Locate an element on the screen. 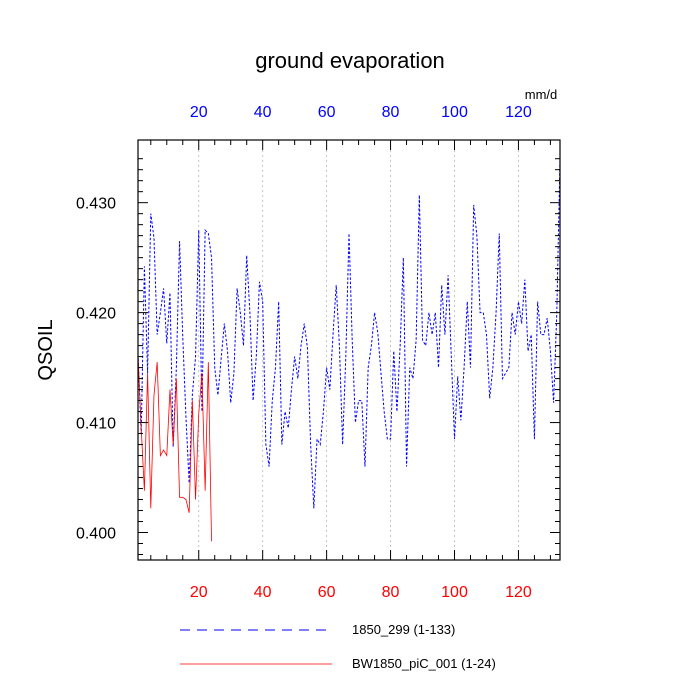 The width and height of the screenshot is (700, 700). legend-label-bw1850-pic-001: BW1850_piC_001 (1-24) is located at coordinates (424, 663).